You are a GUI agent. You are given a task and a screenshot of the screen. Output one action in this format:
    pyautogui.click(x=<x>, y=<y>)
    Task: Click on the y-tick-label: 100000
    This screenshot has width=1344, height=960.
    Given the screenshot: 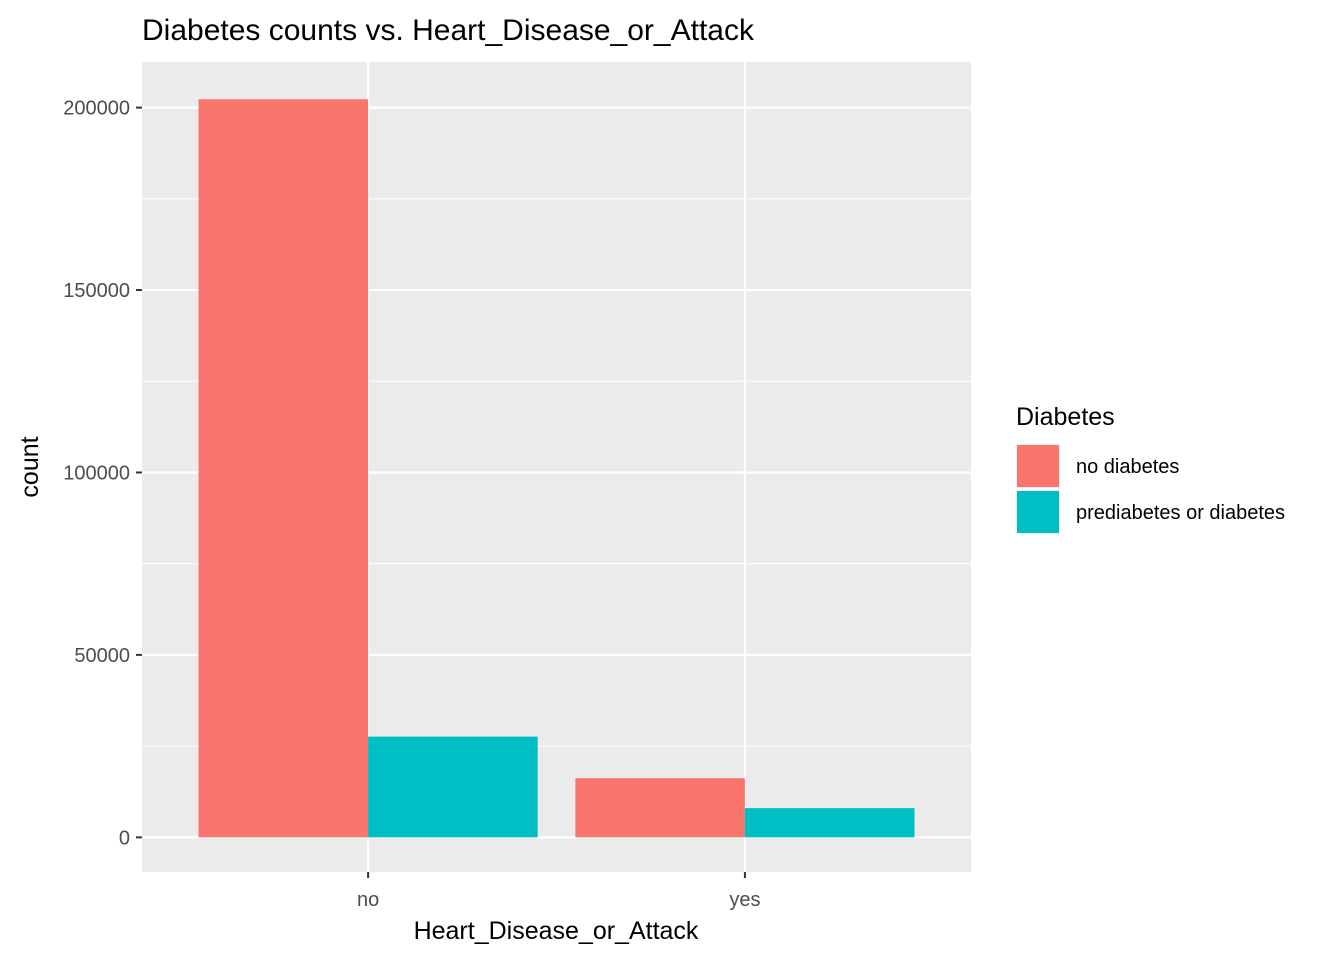 What is the action you would take?
    pyautogui.click(x=96, y=473)
    